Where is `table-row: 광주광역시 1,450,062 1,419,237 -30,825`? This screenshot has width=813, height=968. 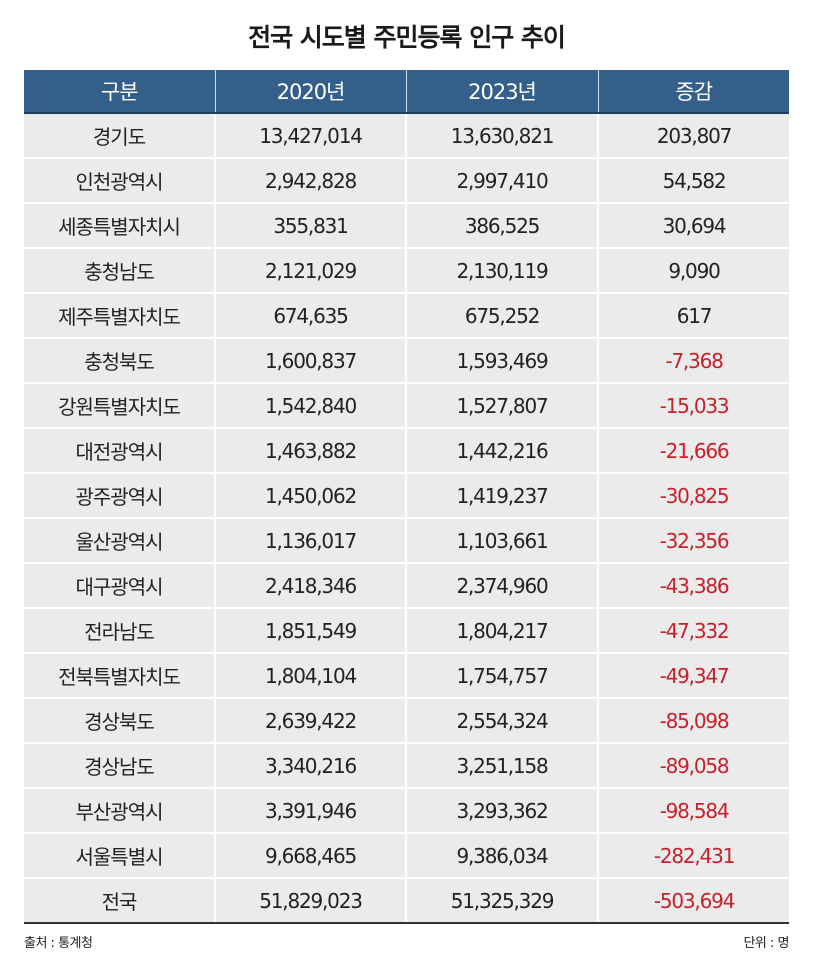
table-row: 광주광역시 1,450,062 1,419,237 -30,825 is located at coordinates (406, 495).